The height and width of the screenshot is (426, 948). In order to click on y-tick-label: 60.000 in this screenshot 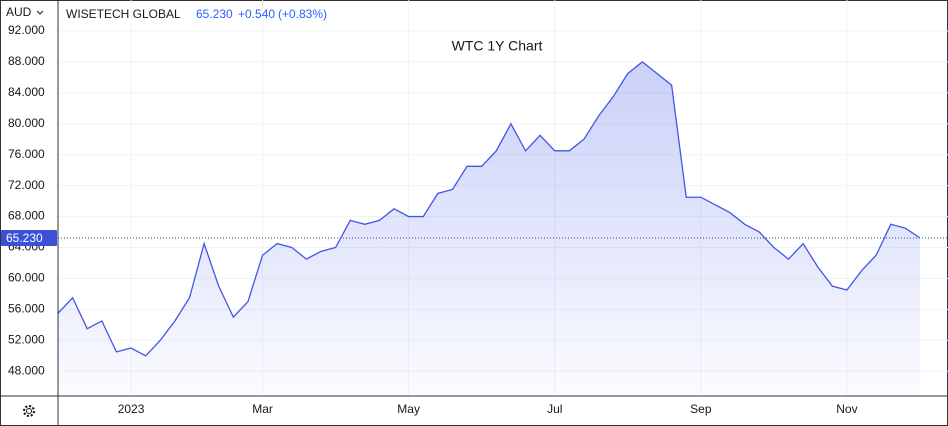, I will do `click(26, 278)`.